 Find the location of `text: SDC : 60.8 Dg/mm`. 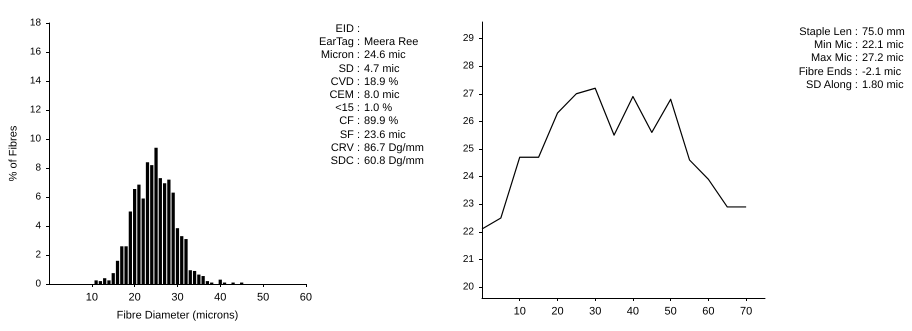

text: SDC : 60.8 Dg/mm is located at coordinates (377, 161).